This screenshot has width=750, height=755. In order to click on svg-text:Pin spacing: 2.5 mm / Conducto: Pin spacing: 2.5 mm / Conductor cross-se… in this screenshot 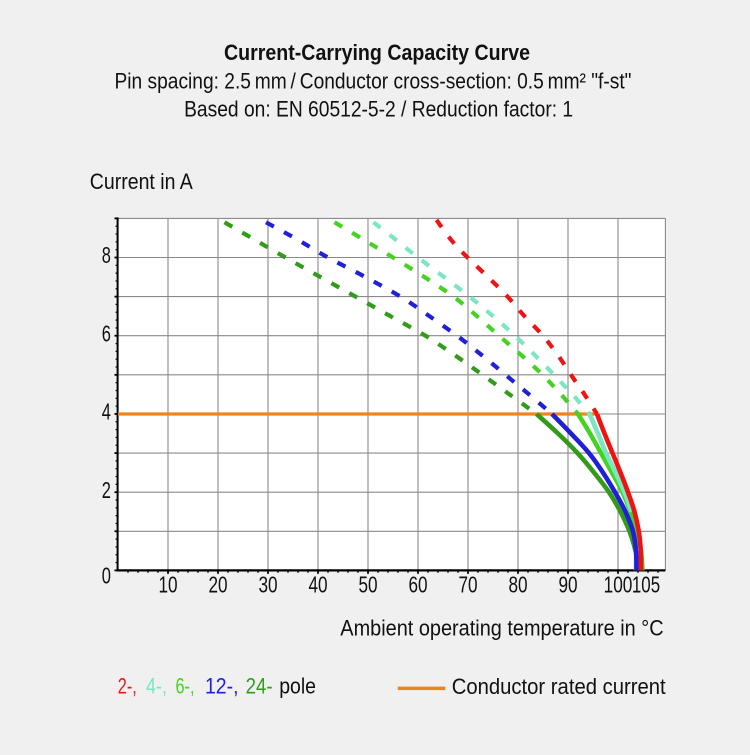, I will do `click(373, 80)`.